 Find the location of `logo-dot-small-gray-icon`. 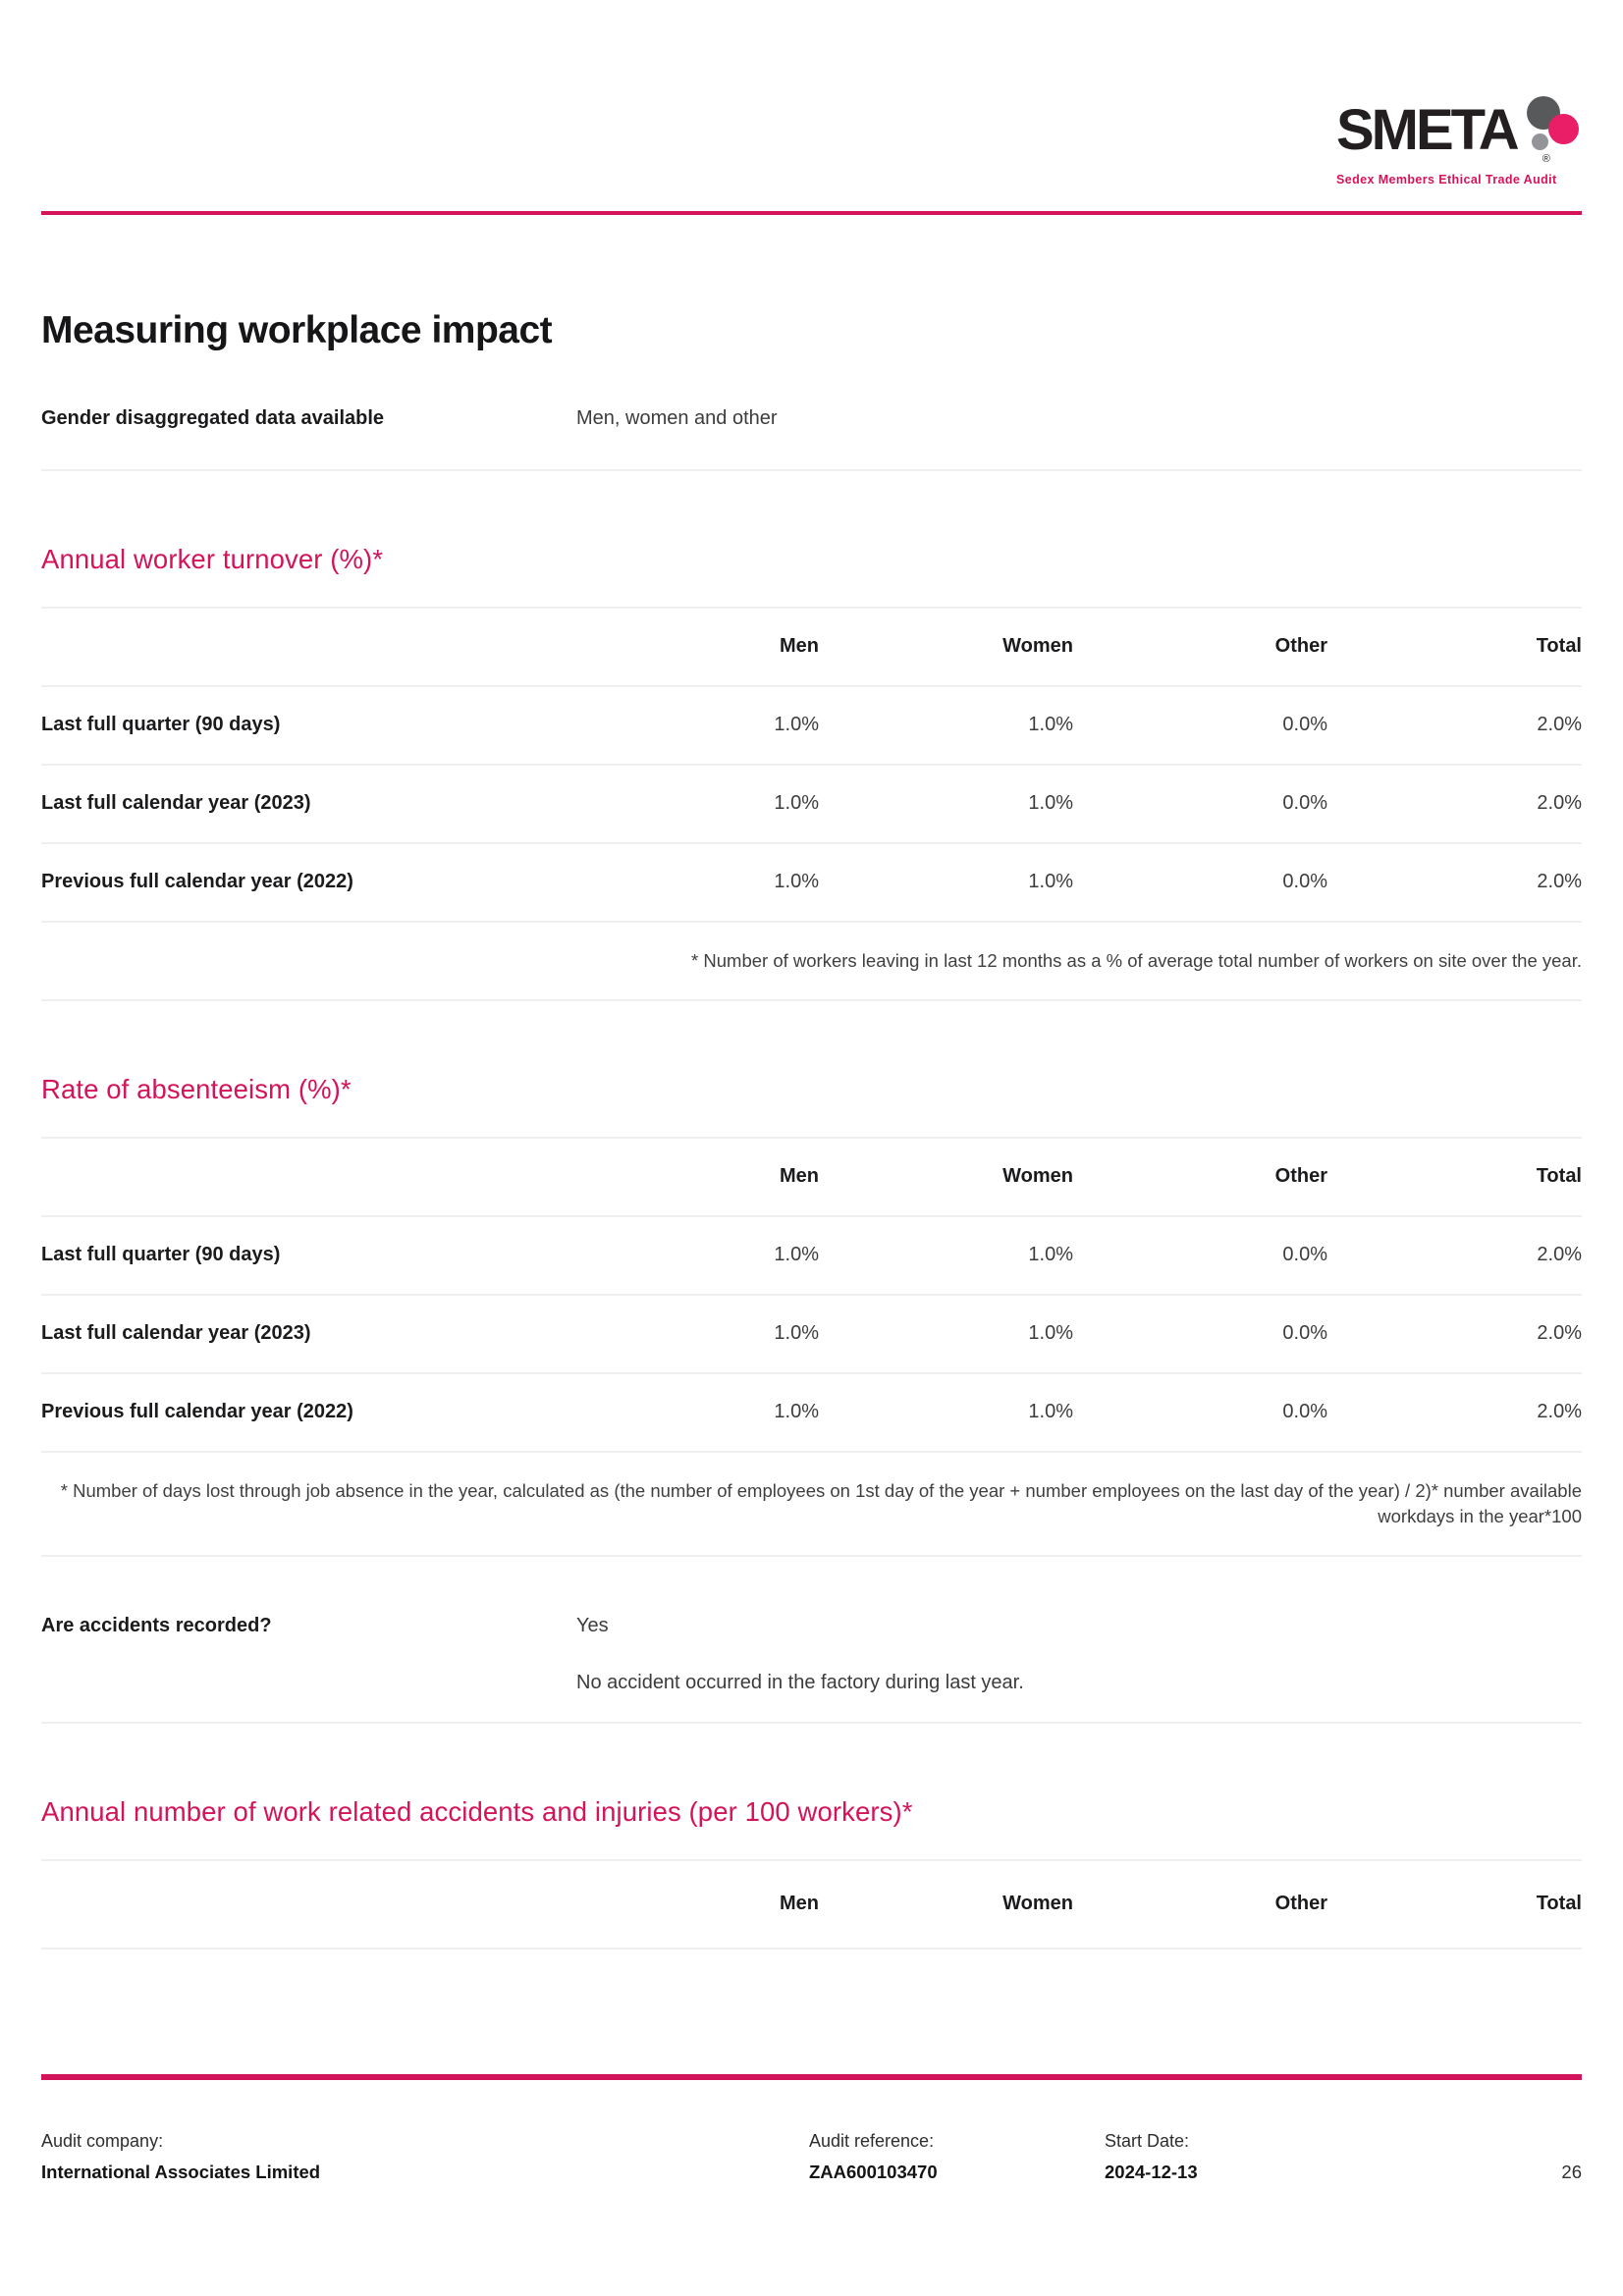

logo-dot-small-gray-icon is located at coordinates (1539, 141).